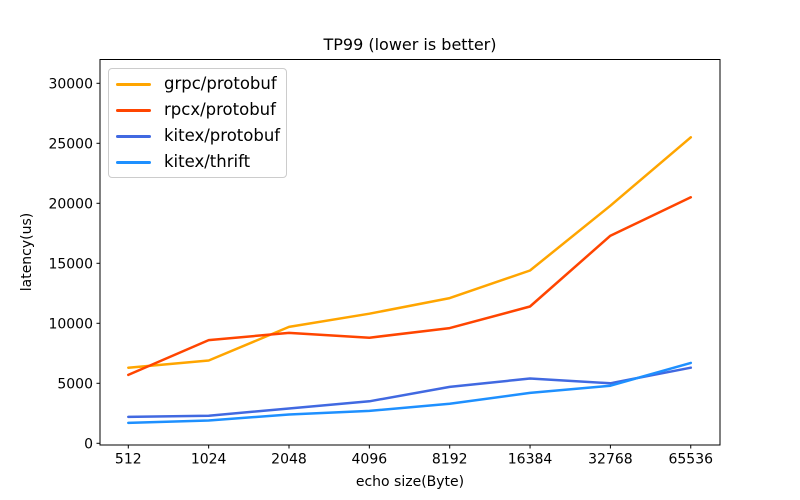  Describe the element at coordinates (450, 460) in the screenshot. I see `x-tick-label: 8192` at that location.